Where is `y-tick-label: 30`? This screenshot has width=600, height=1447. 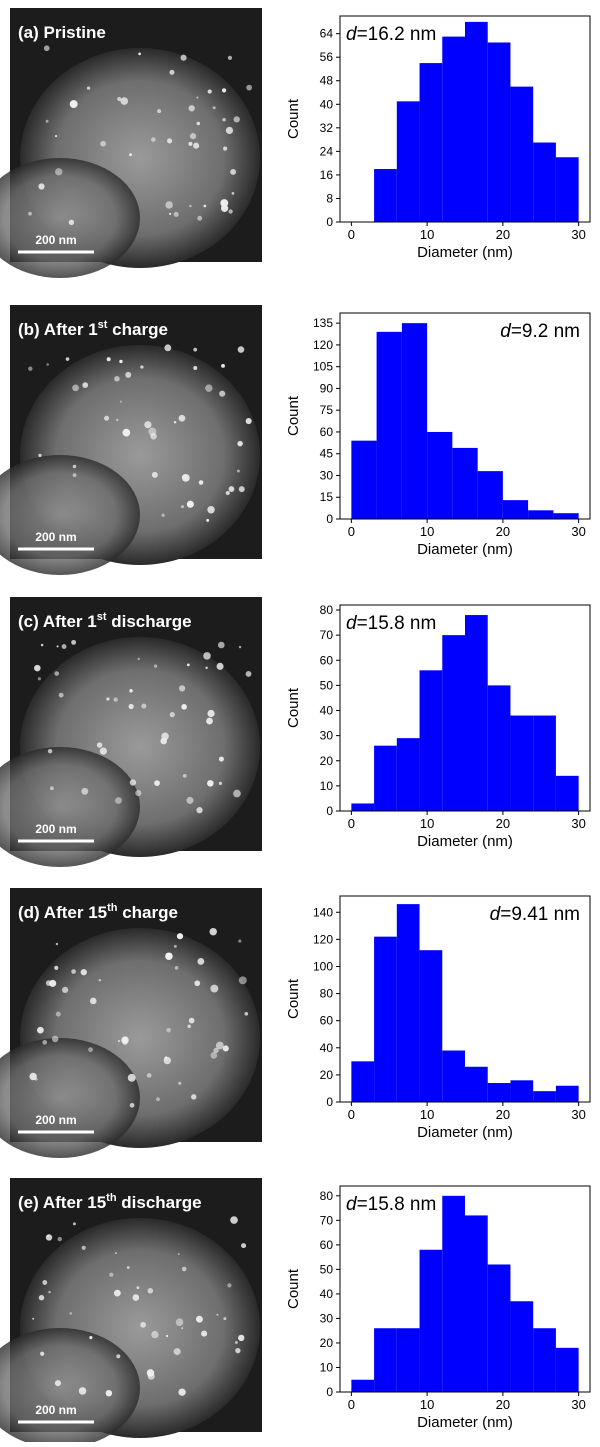
y-tick-label: 30 is located at coordinates (327, 1318).